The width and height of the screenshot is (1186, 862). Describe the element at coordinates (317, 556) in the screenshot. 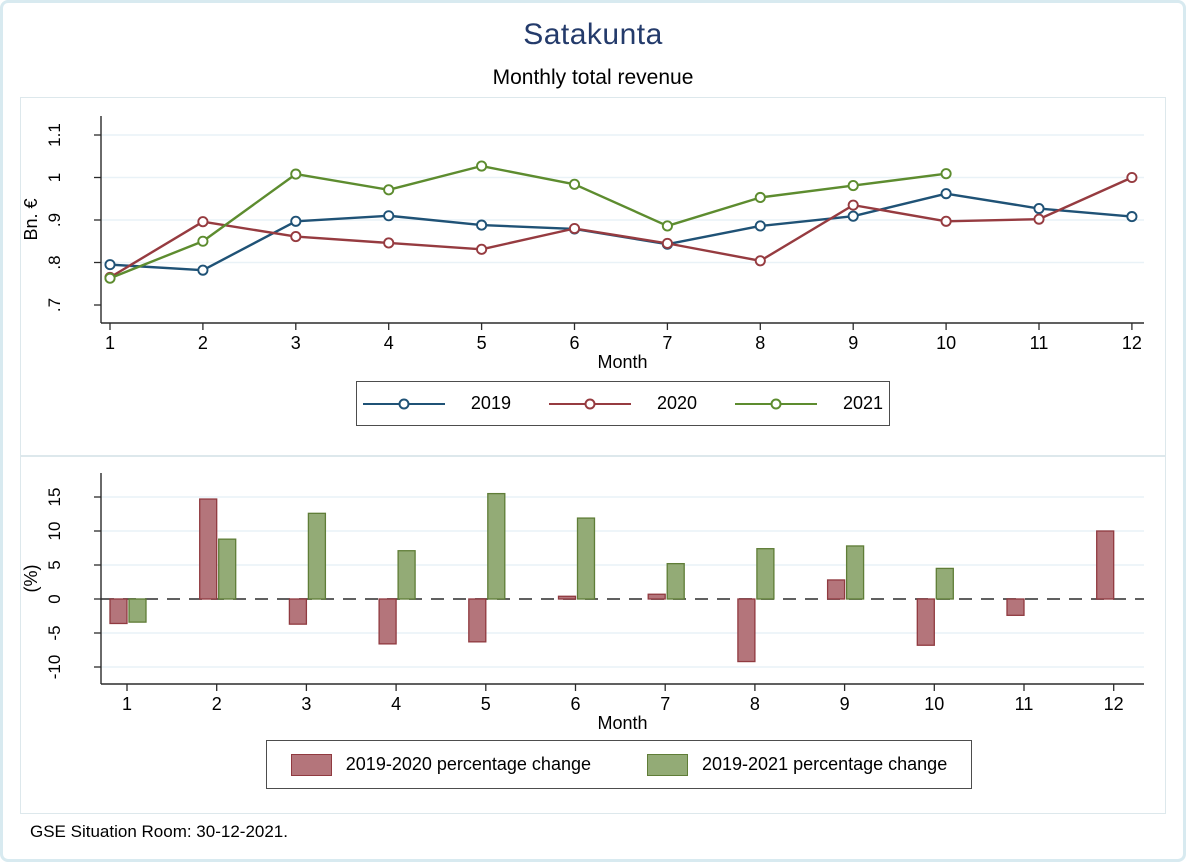

I see `bar-2019-2021 percentage change-m3` at that location.